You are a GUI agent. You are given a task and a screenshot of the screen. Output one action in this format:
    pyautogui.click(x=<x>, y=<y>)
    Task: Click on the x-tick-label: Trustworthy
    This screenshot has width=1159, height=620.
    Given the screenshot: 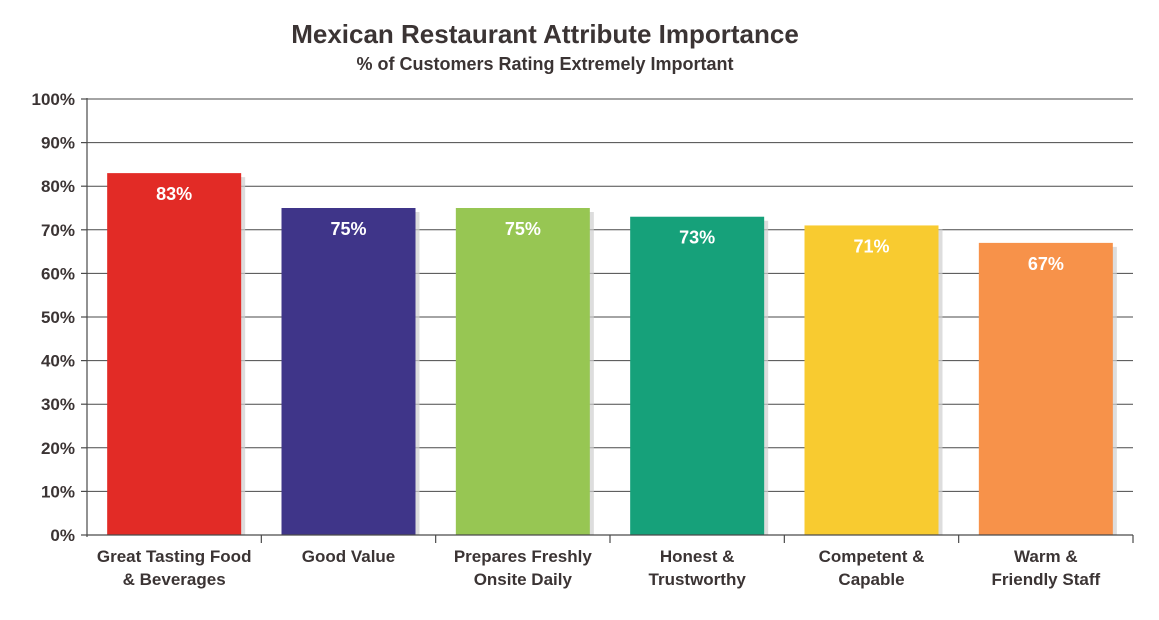 What is the action you would take?
    pyautogui.click(x=698, y=579)
    